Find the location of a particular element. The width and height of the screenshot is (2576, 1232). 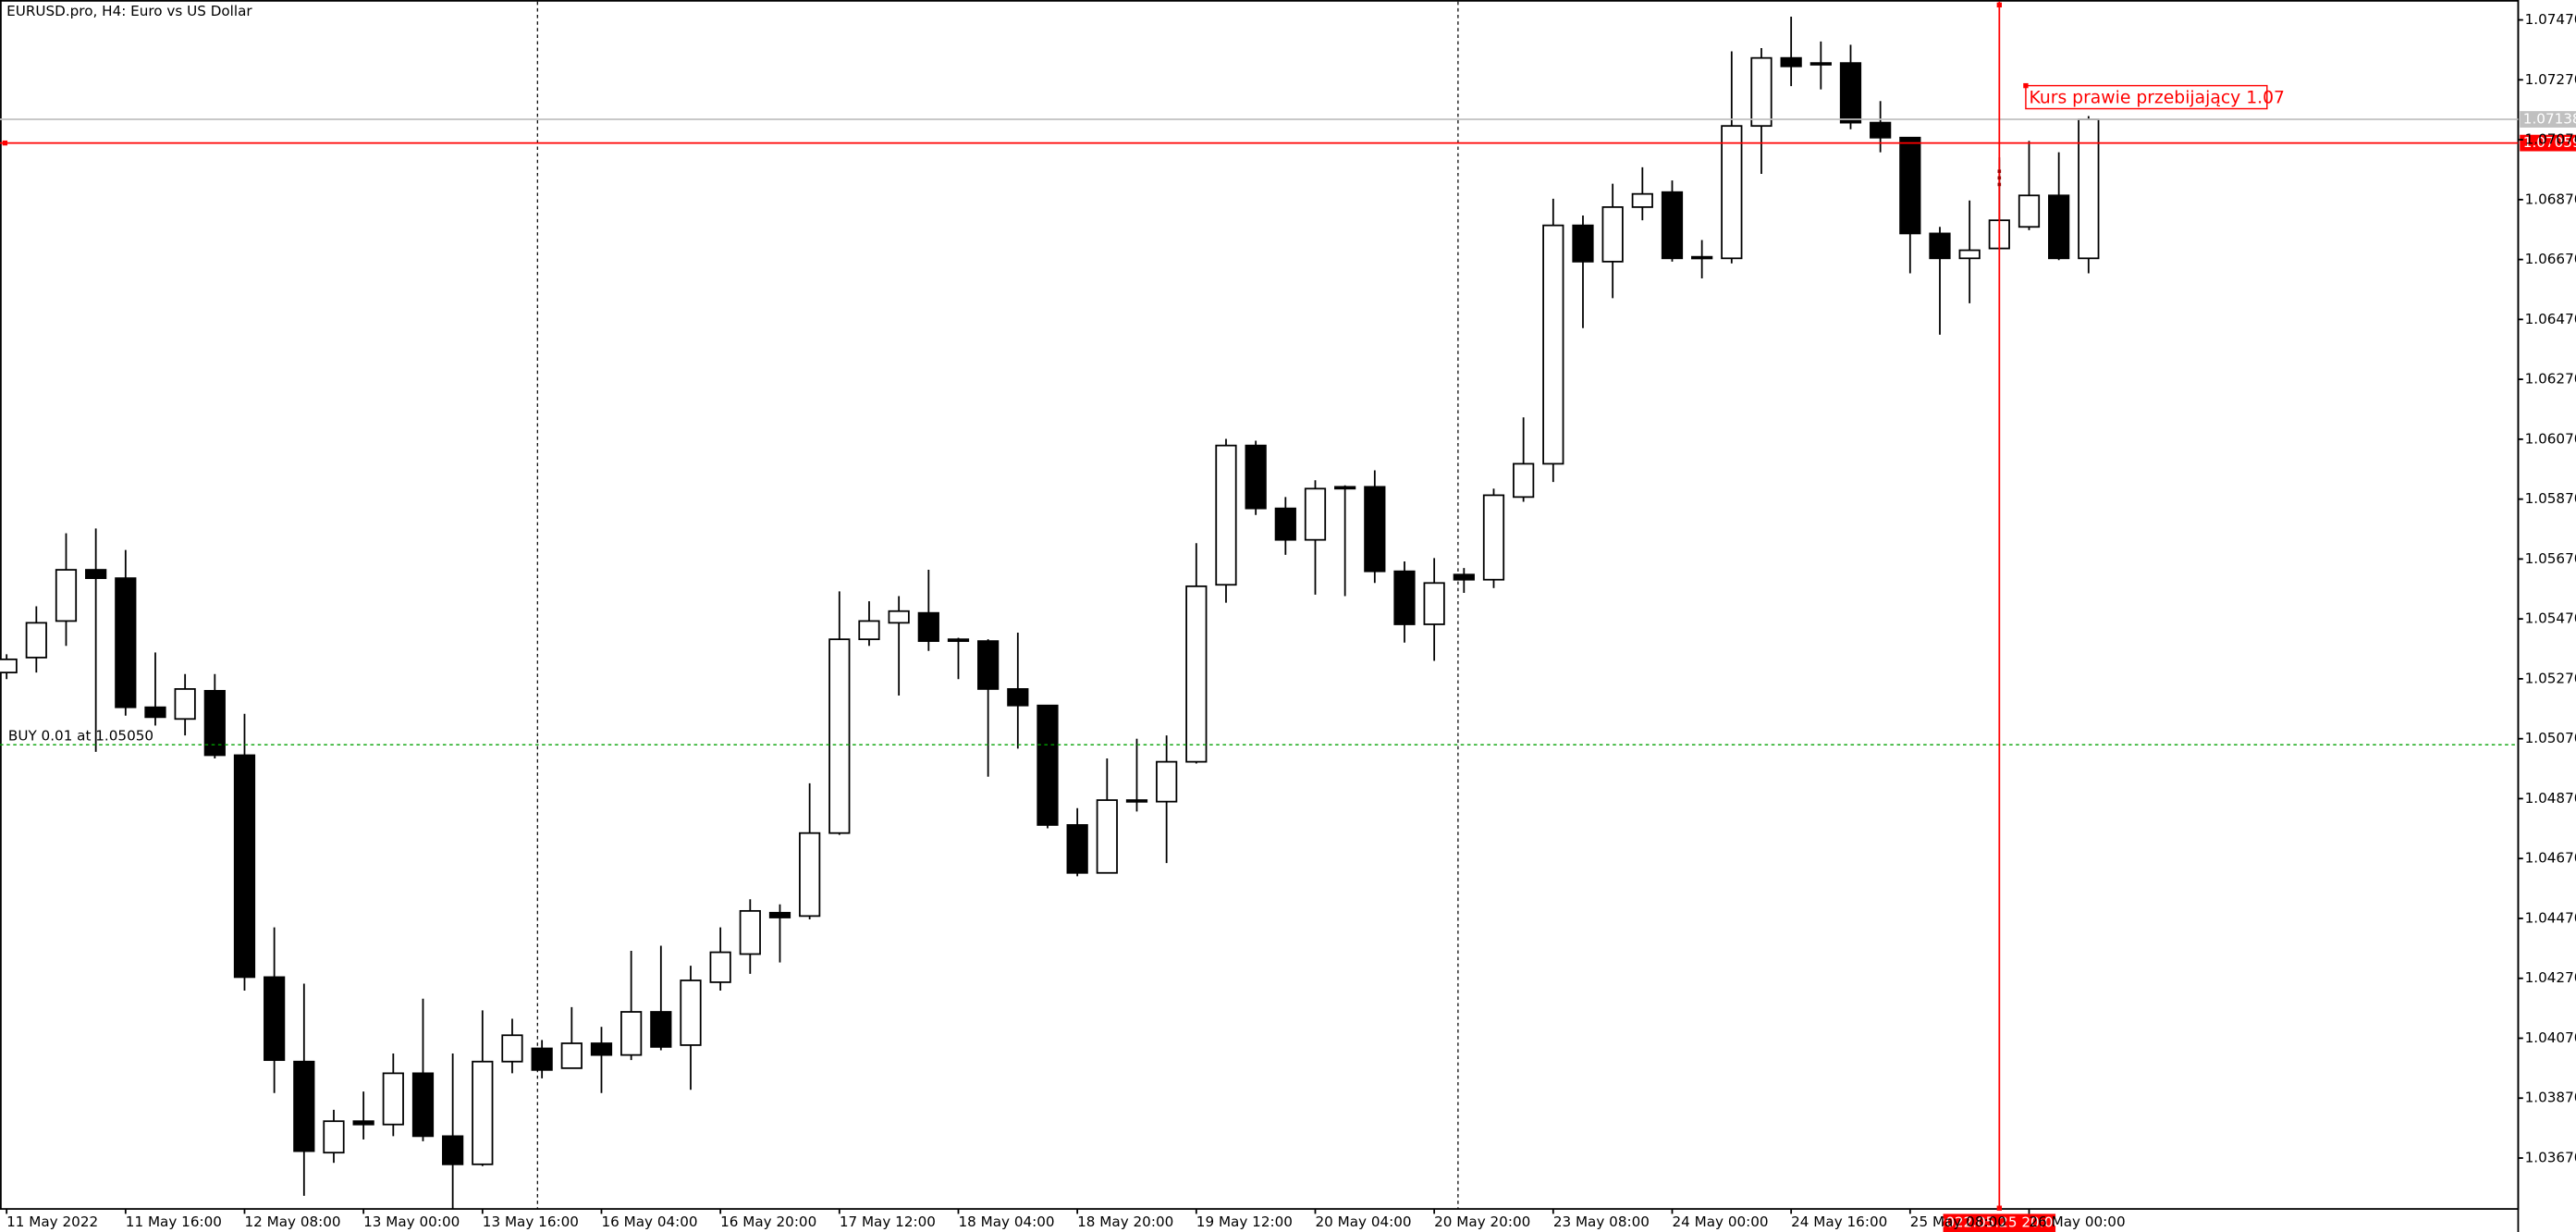

y-tick-label: 1.05670 is located at coordinates (2550, 559).